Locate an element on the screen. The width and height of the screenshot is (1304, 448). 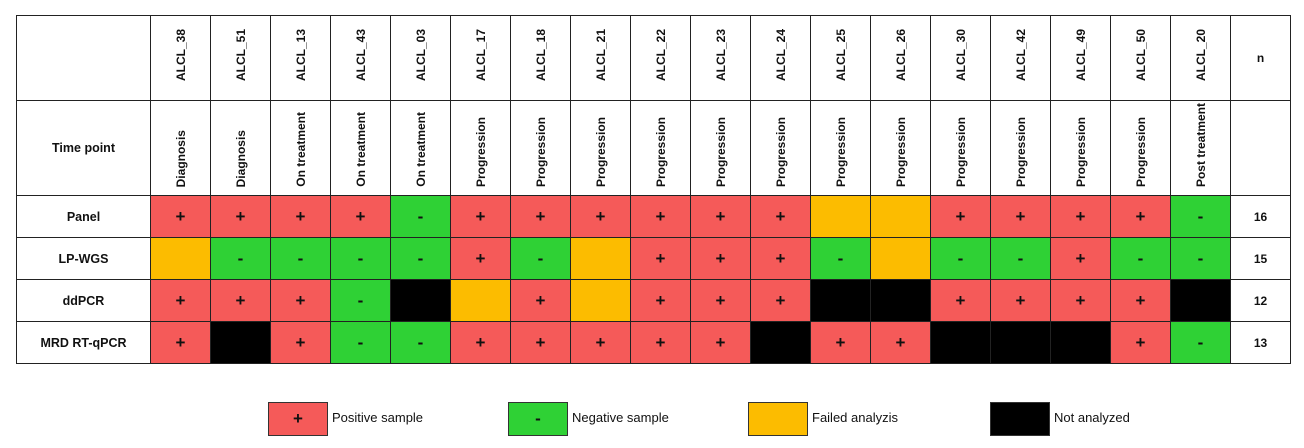
sample-header: ALCL_30 is located at coordinates (960, 58).